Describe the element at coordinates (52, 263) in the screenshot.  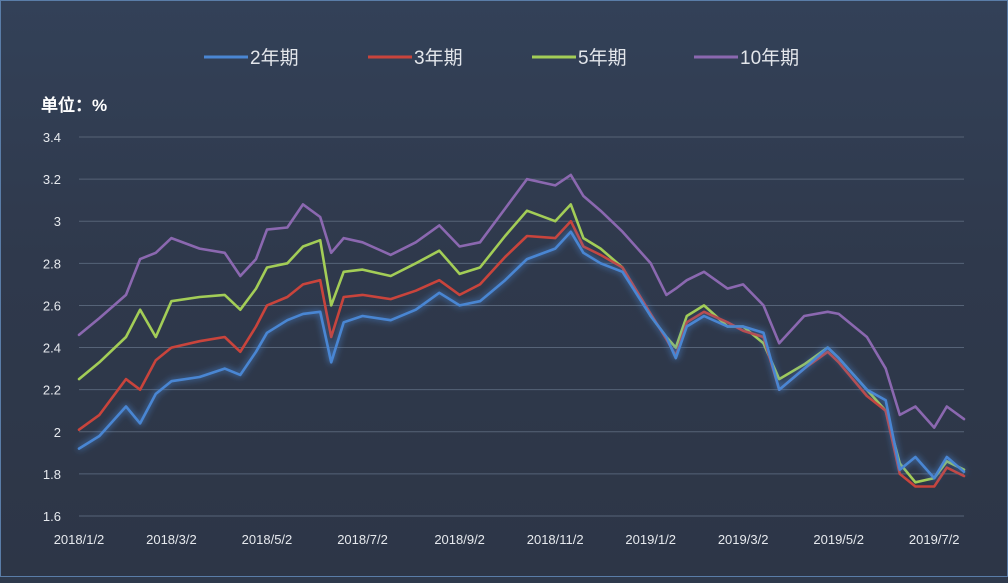
I see `y-tick-label: 2.8` at that location.